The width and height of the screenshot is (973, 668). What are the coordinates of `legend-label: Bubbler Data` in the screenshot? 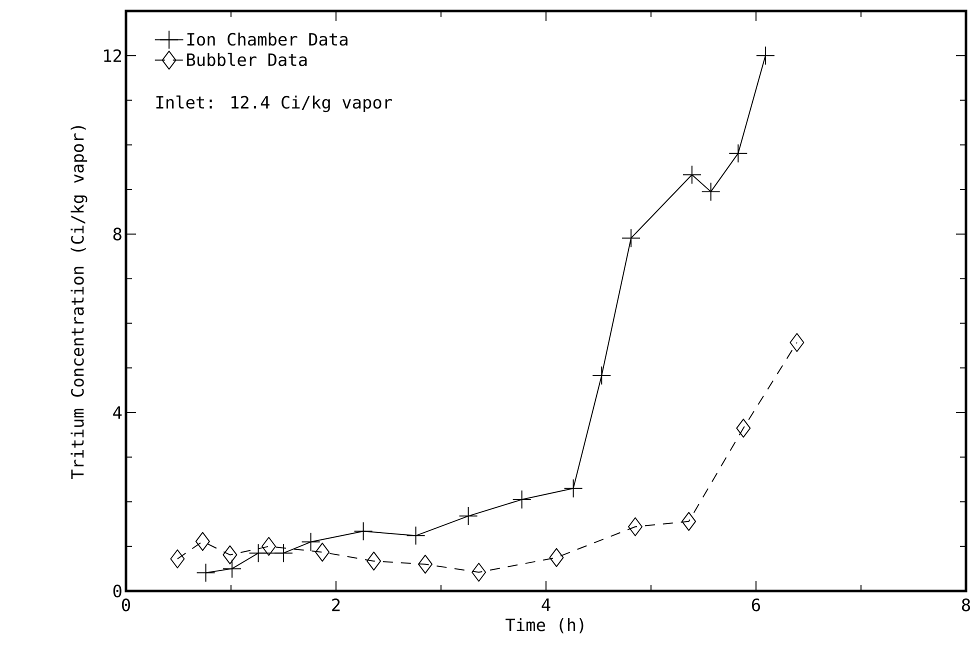 It's located at (247, 59).